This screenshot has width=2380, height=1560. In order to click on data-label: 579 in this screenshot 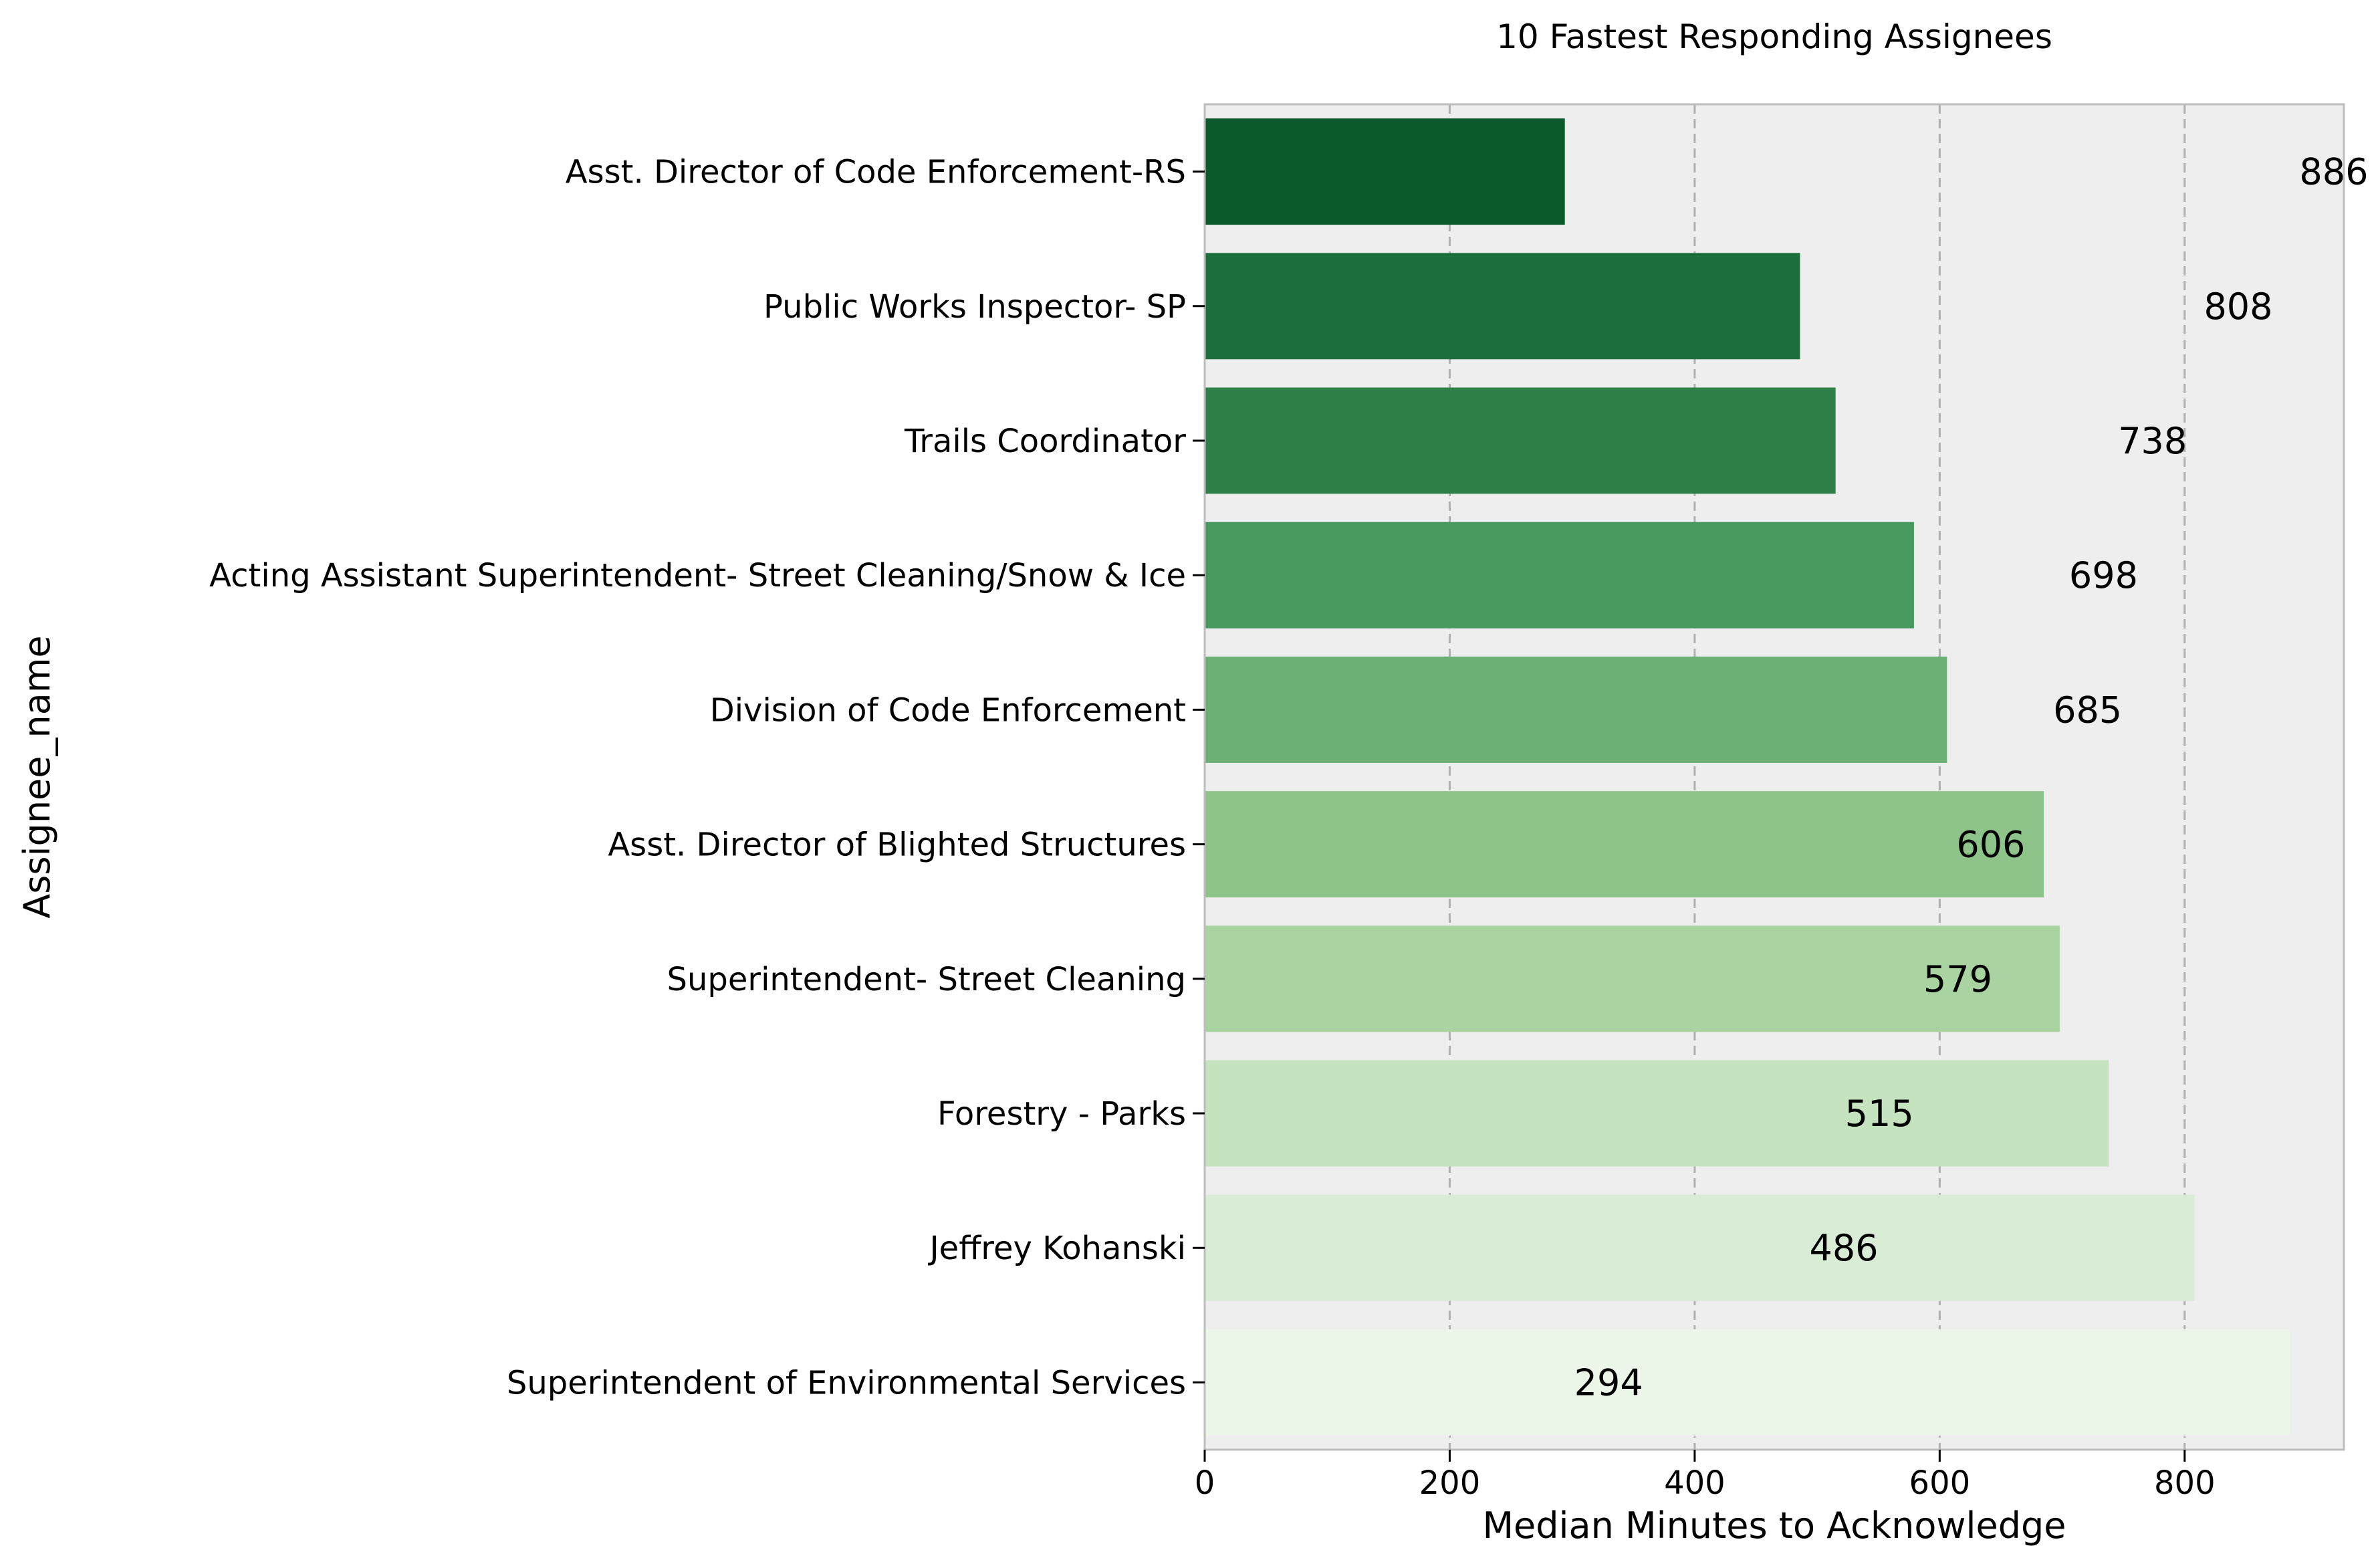, I will do `click(1957, 979)`.